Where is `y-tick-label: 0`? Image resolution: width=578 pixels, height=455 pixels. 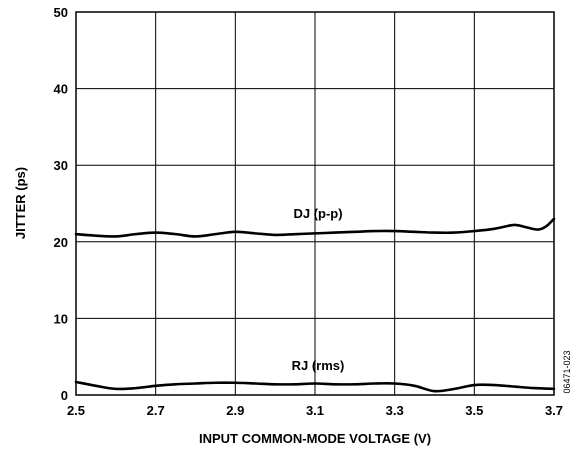 y-tick-label: 0 is located at coordinates (64, 395).